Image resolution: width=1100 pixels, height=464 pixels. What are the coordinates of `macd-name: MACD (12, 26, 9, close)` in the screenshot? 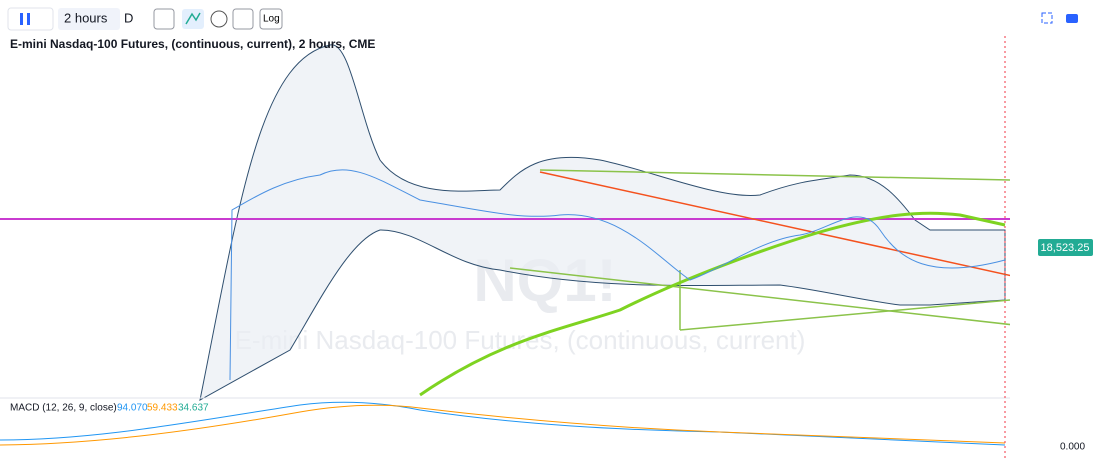 It's located at (63, 408).